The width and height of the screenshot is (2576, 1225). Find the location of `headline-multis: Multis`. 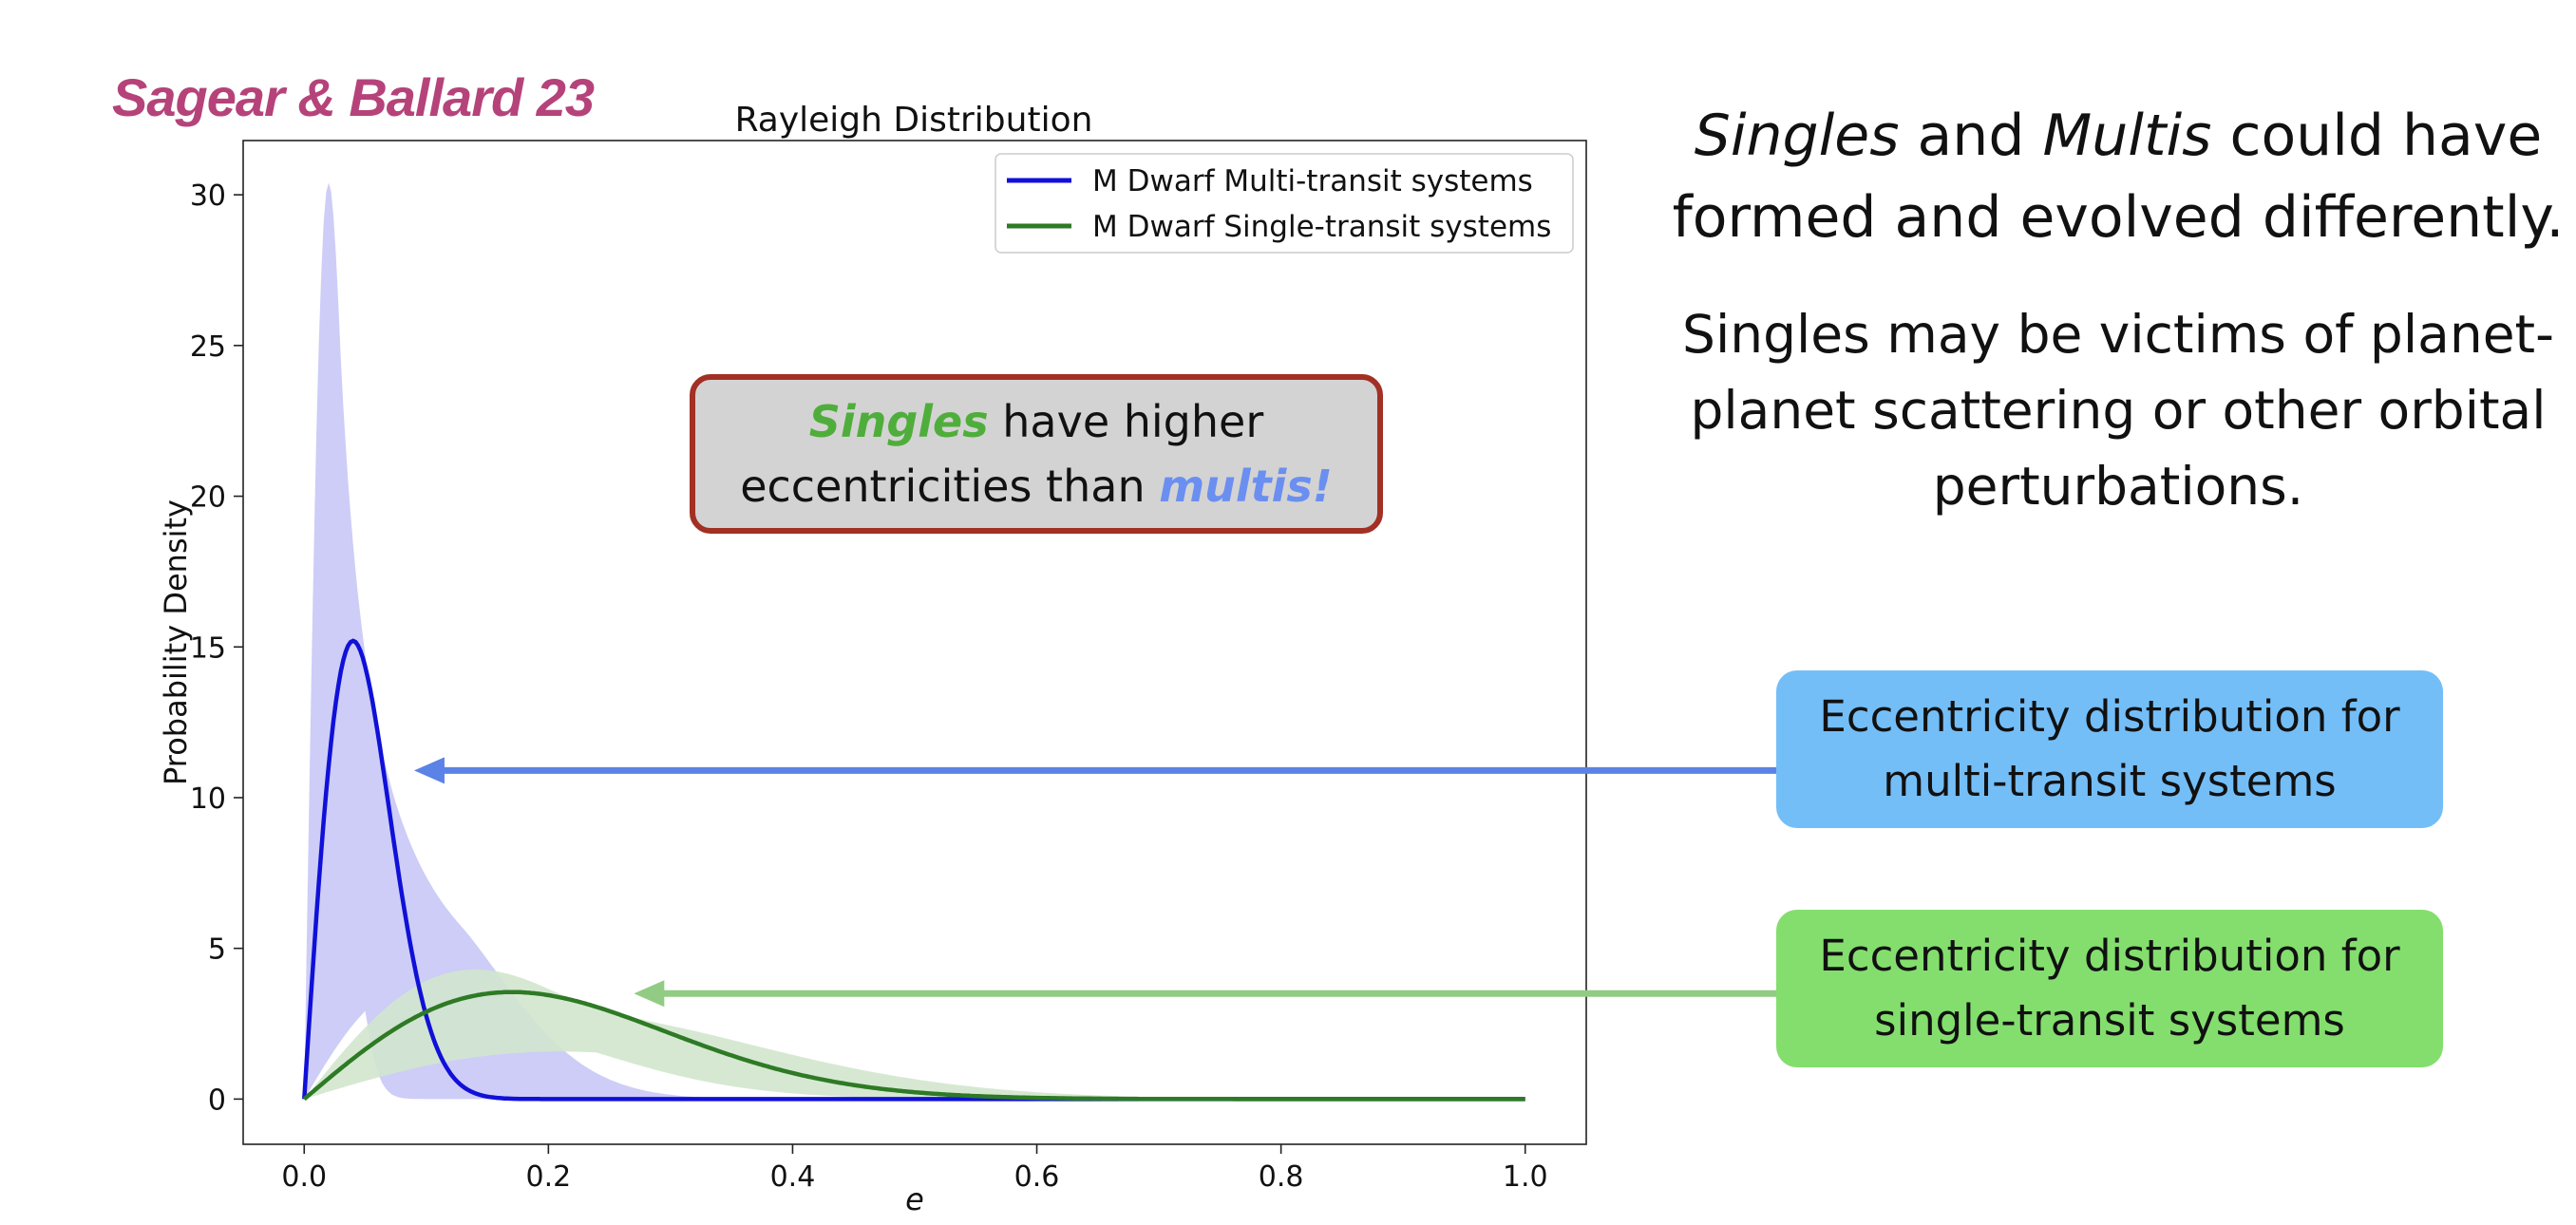

headline-multis: Multis is located at coordinates (2127, 136).